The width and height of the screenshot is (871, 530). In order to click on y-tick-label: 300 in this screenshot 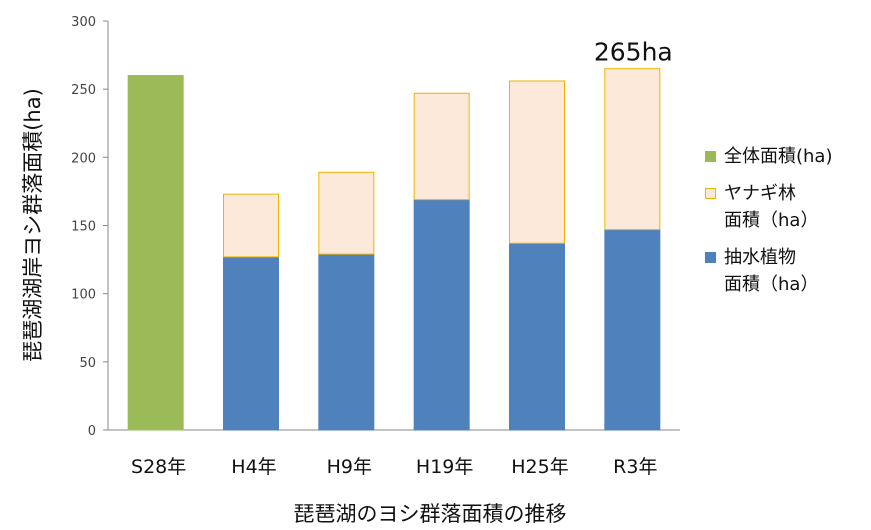, I will do `click(83, 22)`.